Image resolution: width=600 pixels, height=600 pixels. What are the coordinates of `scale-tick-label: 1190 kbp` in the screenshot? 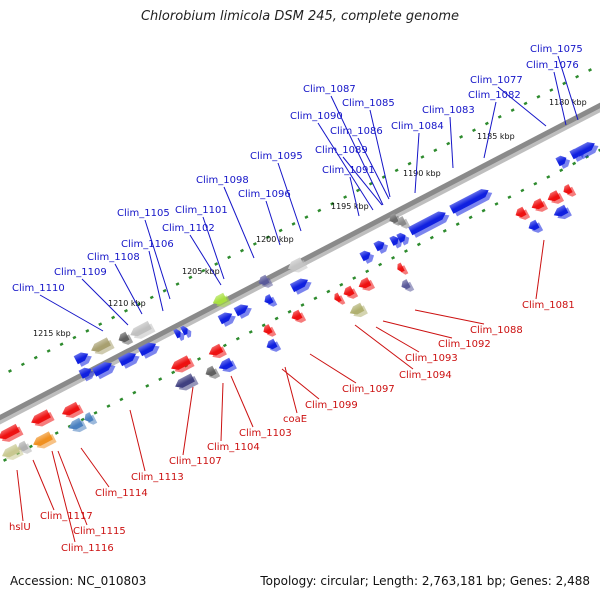 It's located at (422, 173).